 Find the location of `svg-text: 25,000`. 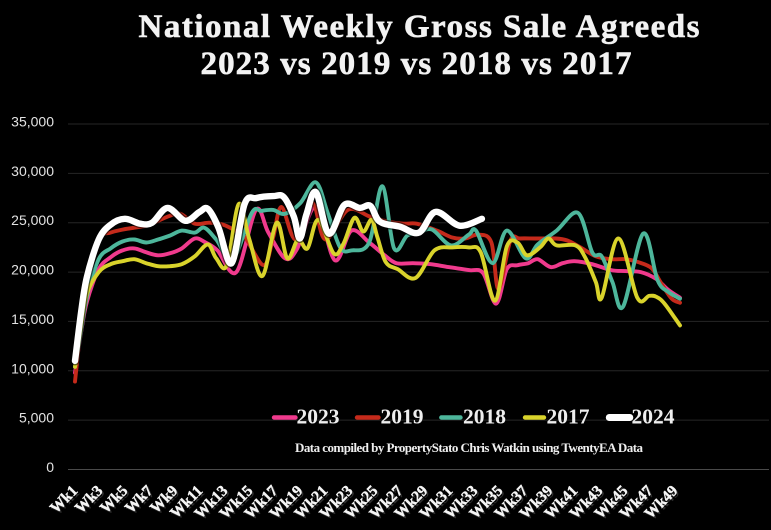

svg-text: 25,000 is located at coordinates (32, 220).